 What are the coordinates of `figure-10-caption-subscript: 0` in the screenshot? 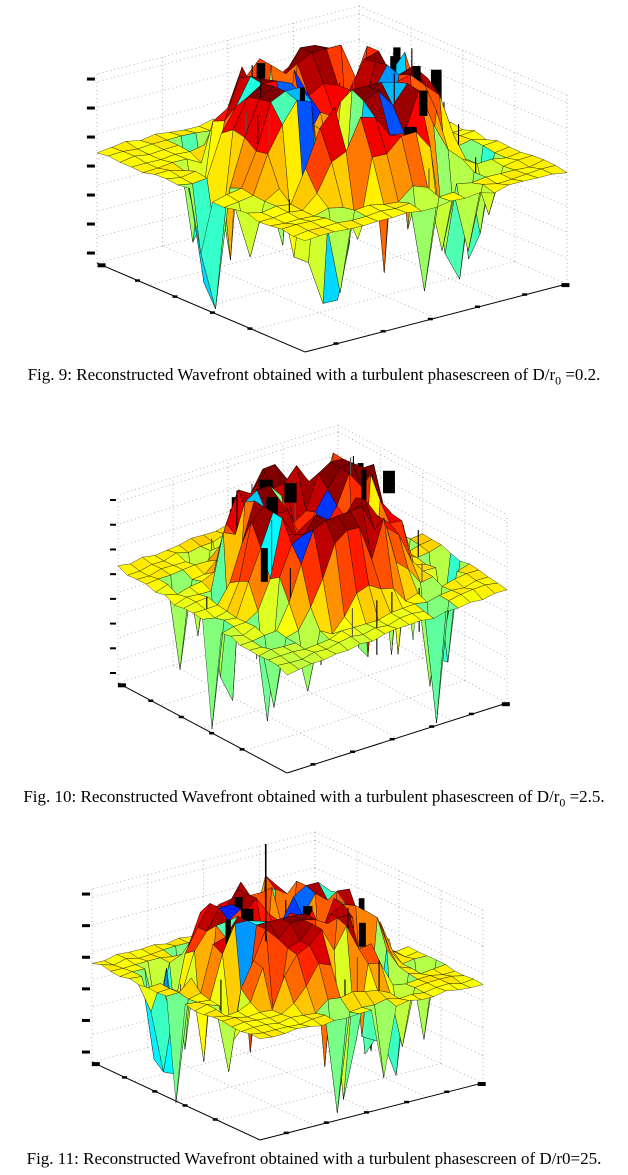 It's located at (562, 802).